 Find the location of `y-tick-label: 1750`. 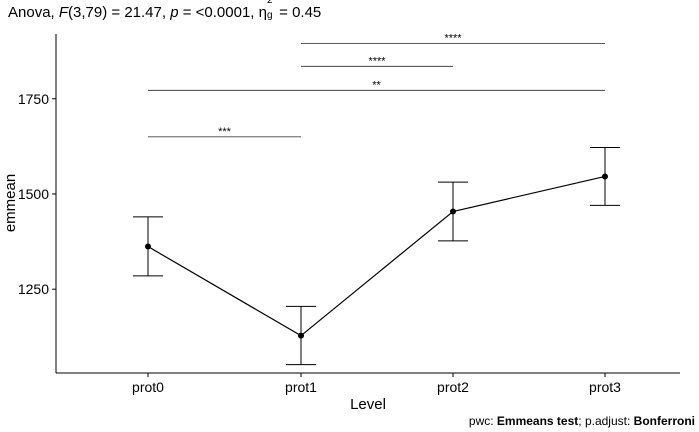

y-tick-label: 1750 is located at coordinates (33, 99).